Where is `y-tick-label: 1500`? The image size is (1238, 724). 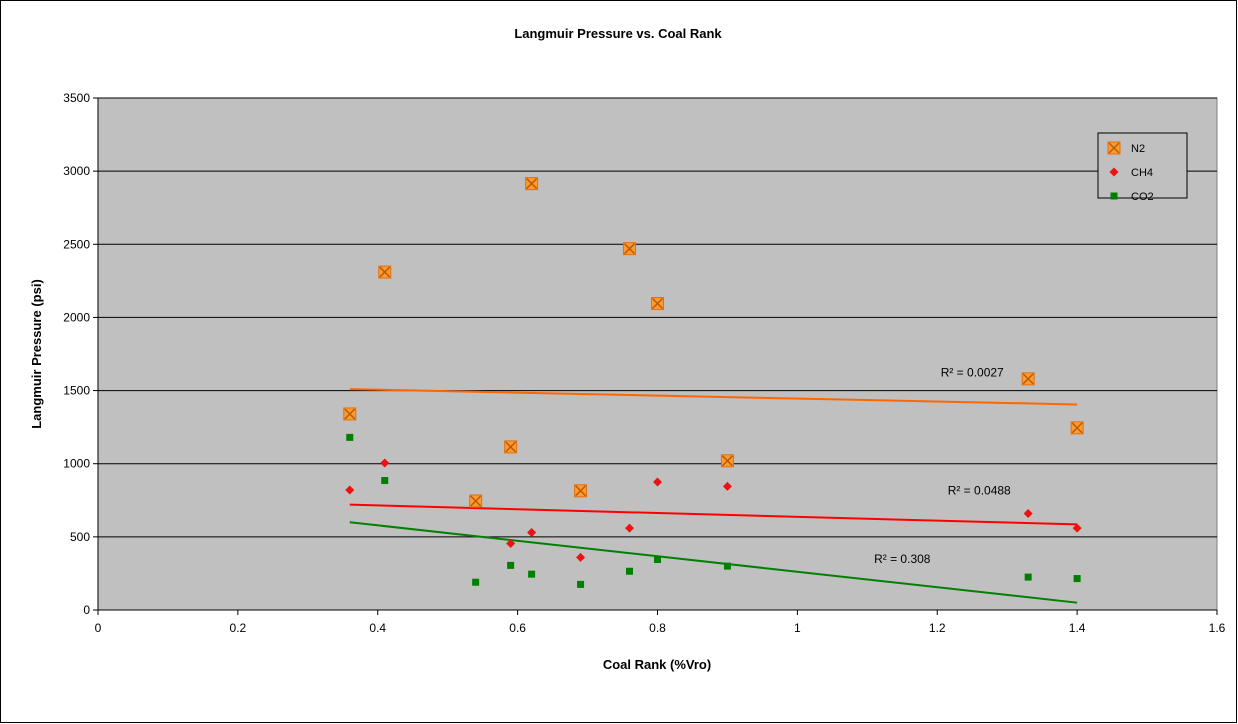 y-tick-label: 1500 is located at coordinates (76, 391).